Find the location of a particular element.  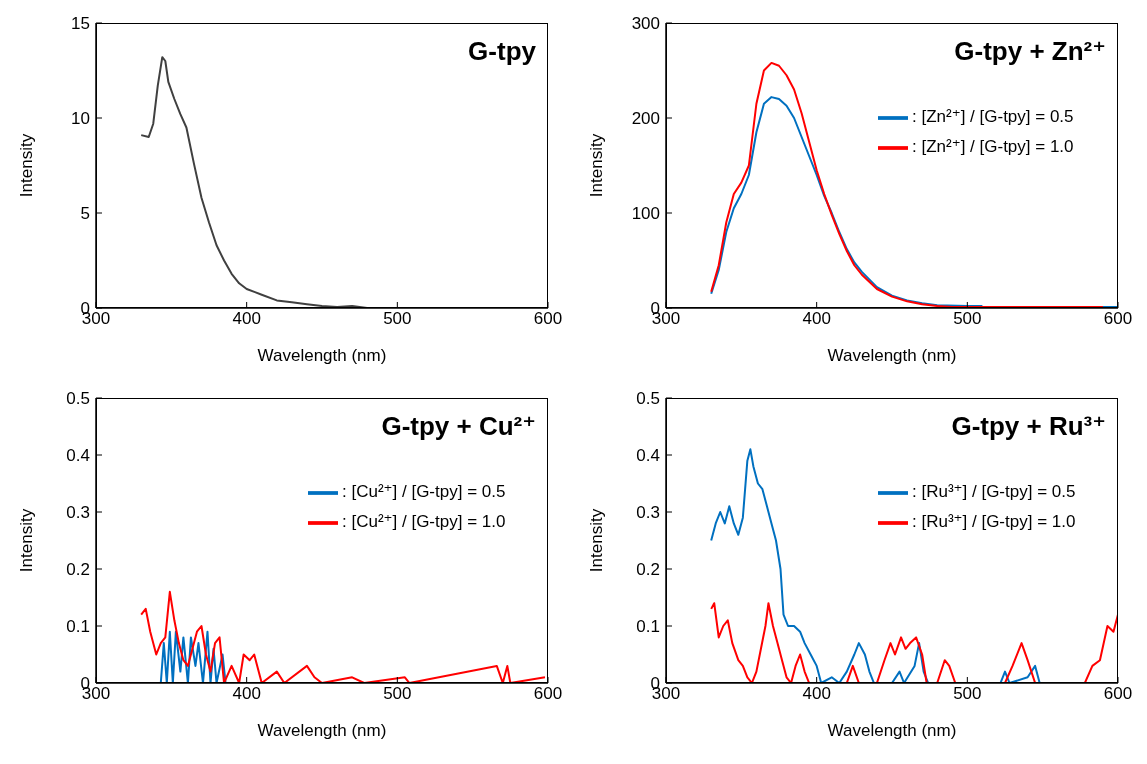

legend-label: : [Cu²⁺] / [G-tpy] = 1.0 is located at coordinates (424, 522).